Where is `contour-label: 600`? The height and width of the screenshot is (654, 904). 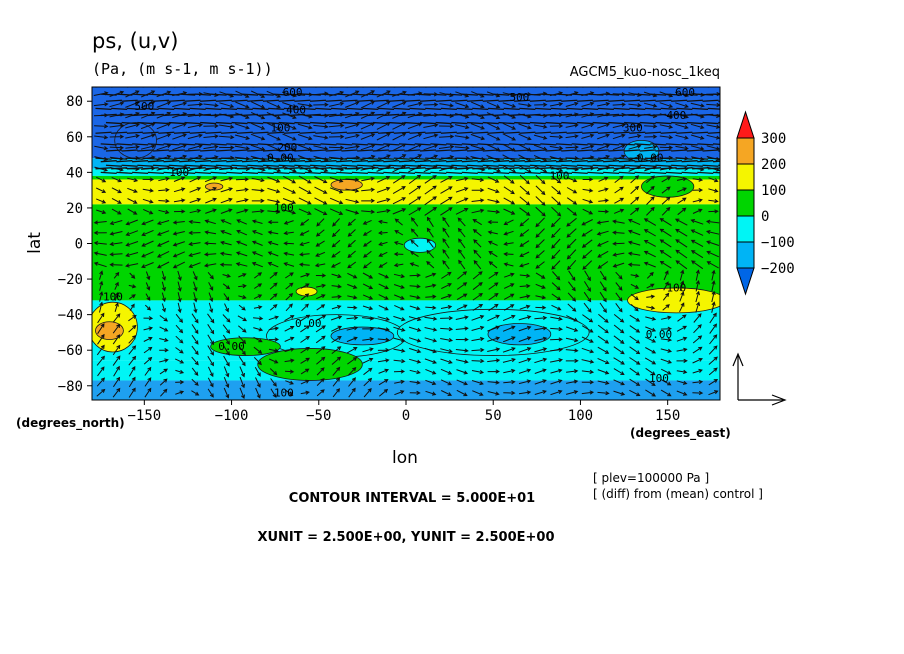
contour-label: 600 is located at coordinates (293, 92).